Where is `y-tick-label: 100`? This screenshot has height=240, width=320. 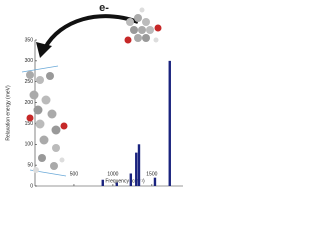
y-tick-label: 100 is located at coordinates (29, 145).